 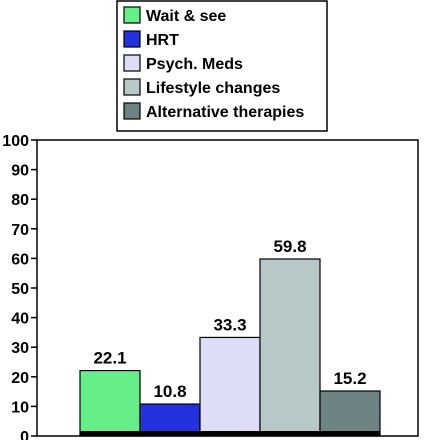 What do you see at coordinates (24, 434) in the screenshot?
I see `y-tick-label: 0` at bounding box center [24, 434].